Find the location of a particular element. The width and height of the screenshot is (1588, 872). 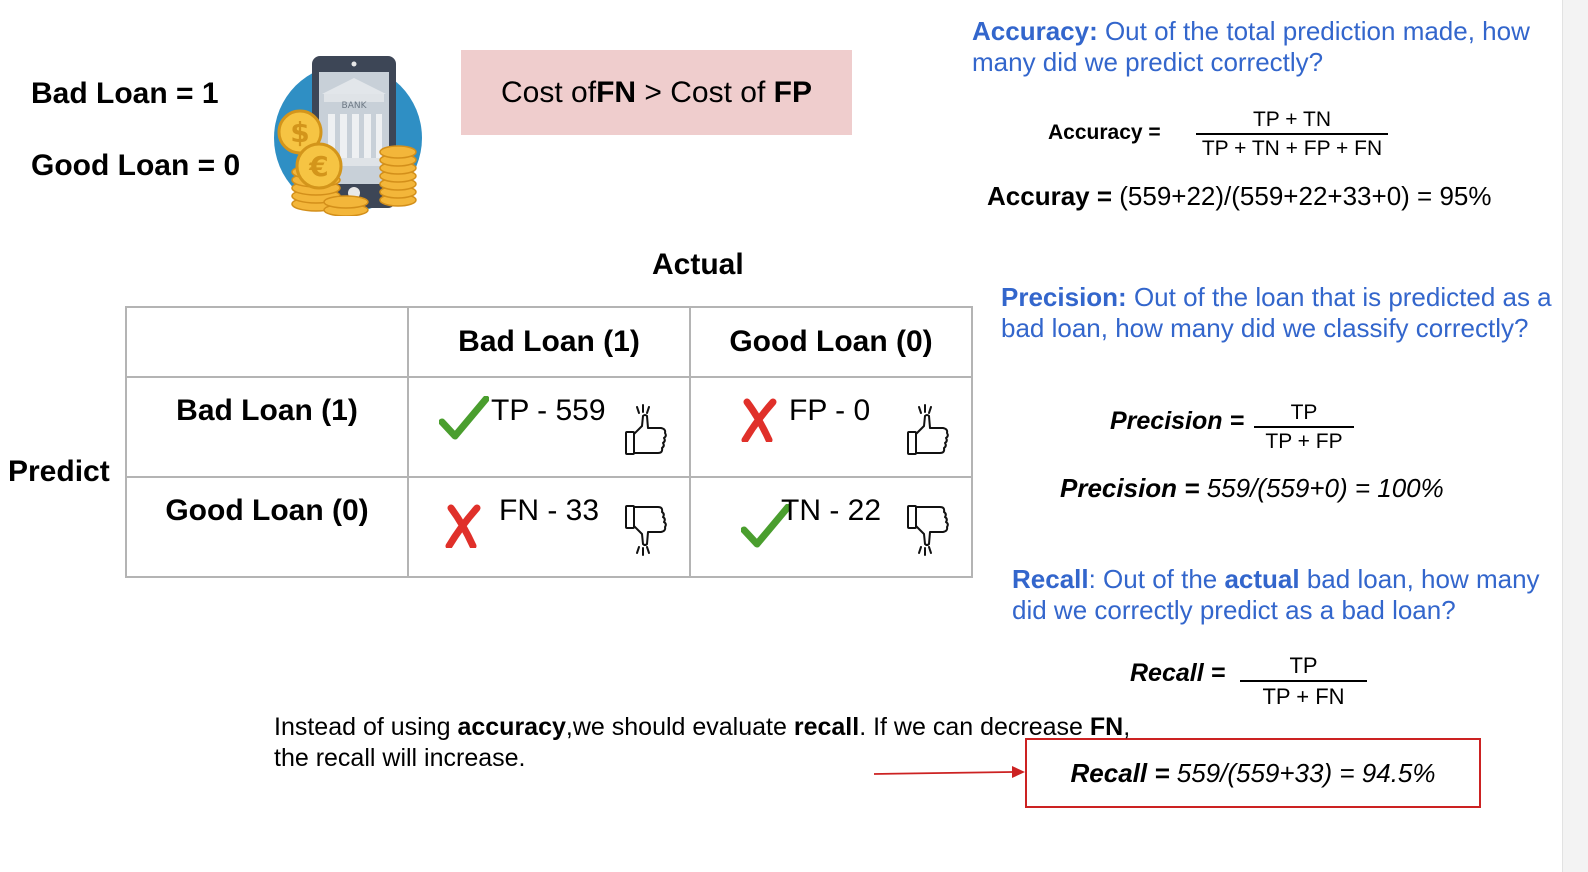

precision-numerator: TP is located at coordinates (1304, 412).